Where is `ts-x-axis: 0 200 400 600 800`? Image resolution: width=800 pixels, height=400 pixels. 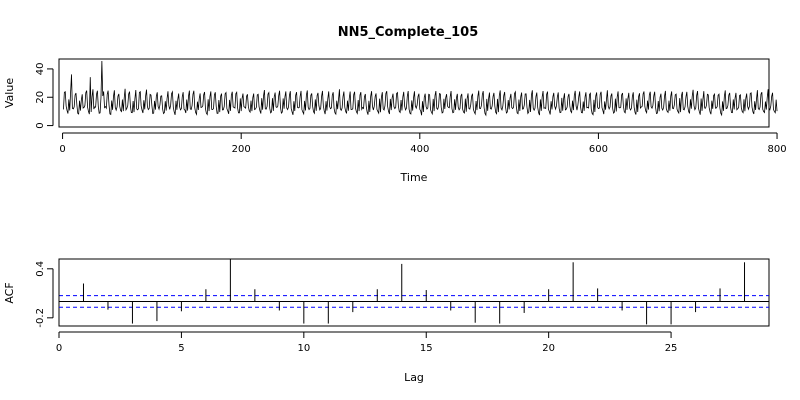
ts-x-axis: 0 200 400 600 800 is located at coordinates (423, 143).